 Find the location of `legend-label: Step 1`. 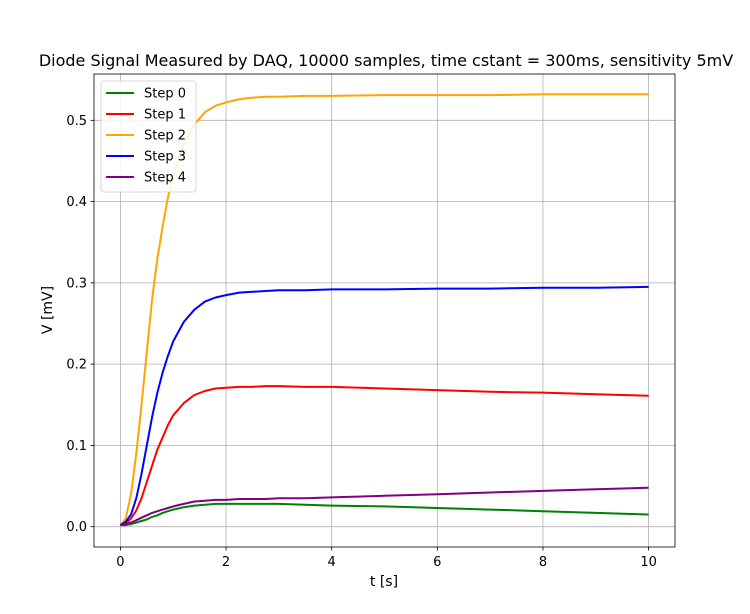

legend-label: Step 1 is located at coordinates (165, 115).